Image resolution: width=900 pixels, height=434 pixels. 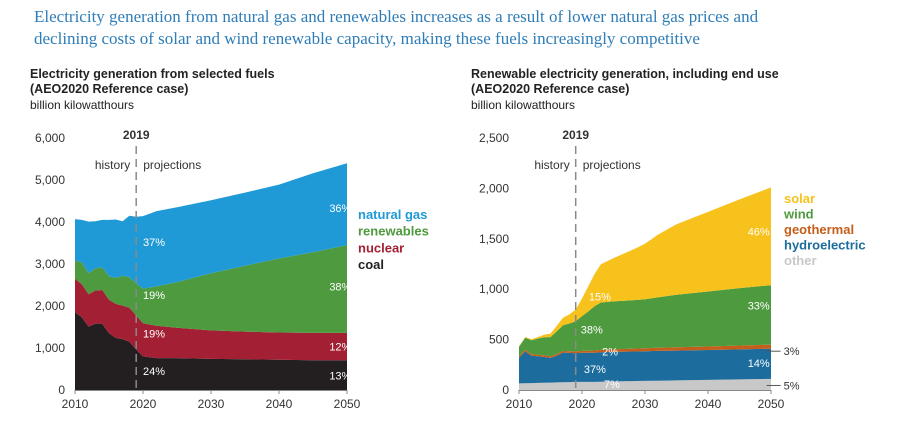 What do you see at coordinates (340, 209) in the screenshot?
I see `left-chart-share-label: 36%` at bounding box center [340, 209].